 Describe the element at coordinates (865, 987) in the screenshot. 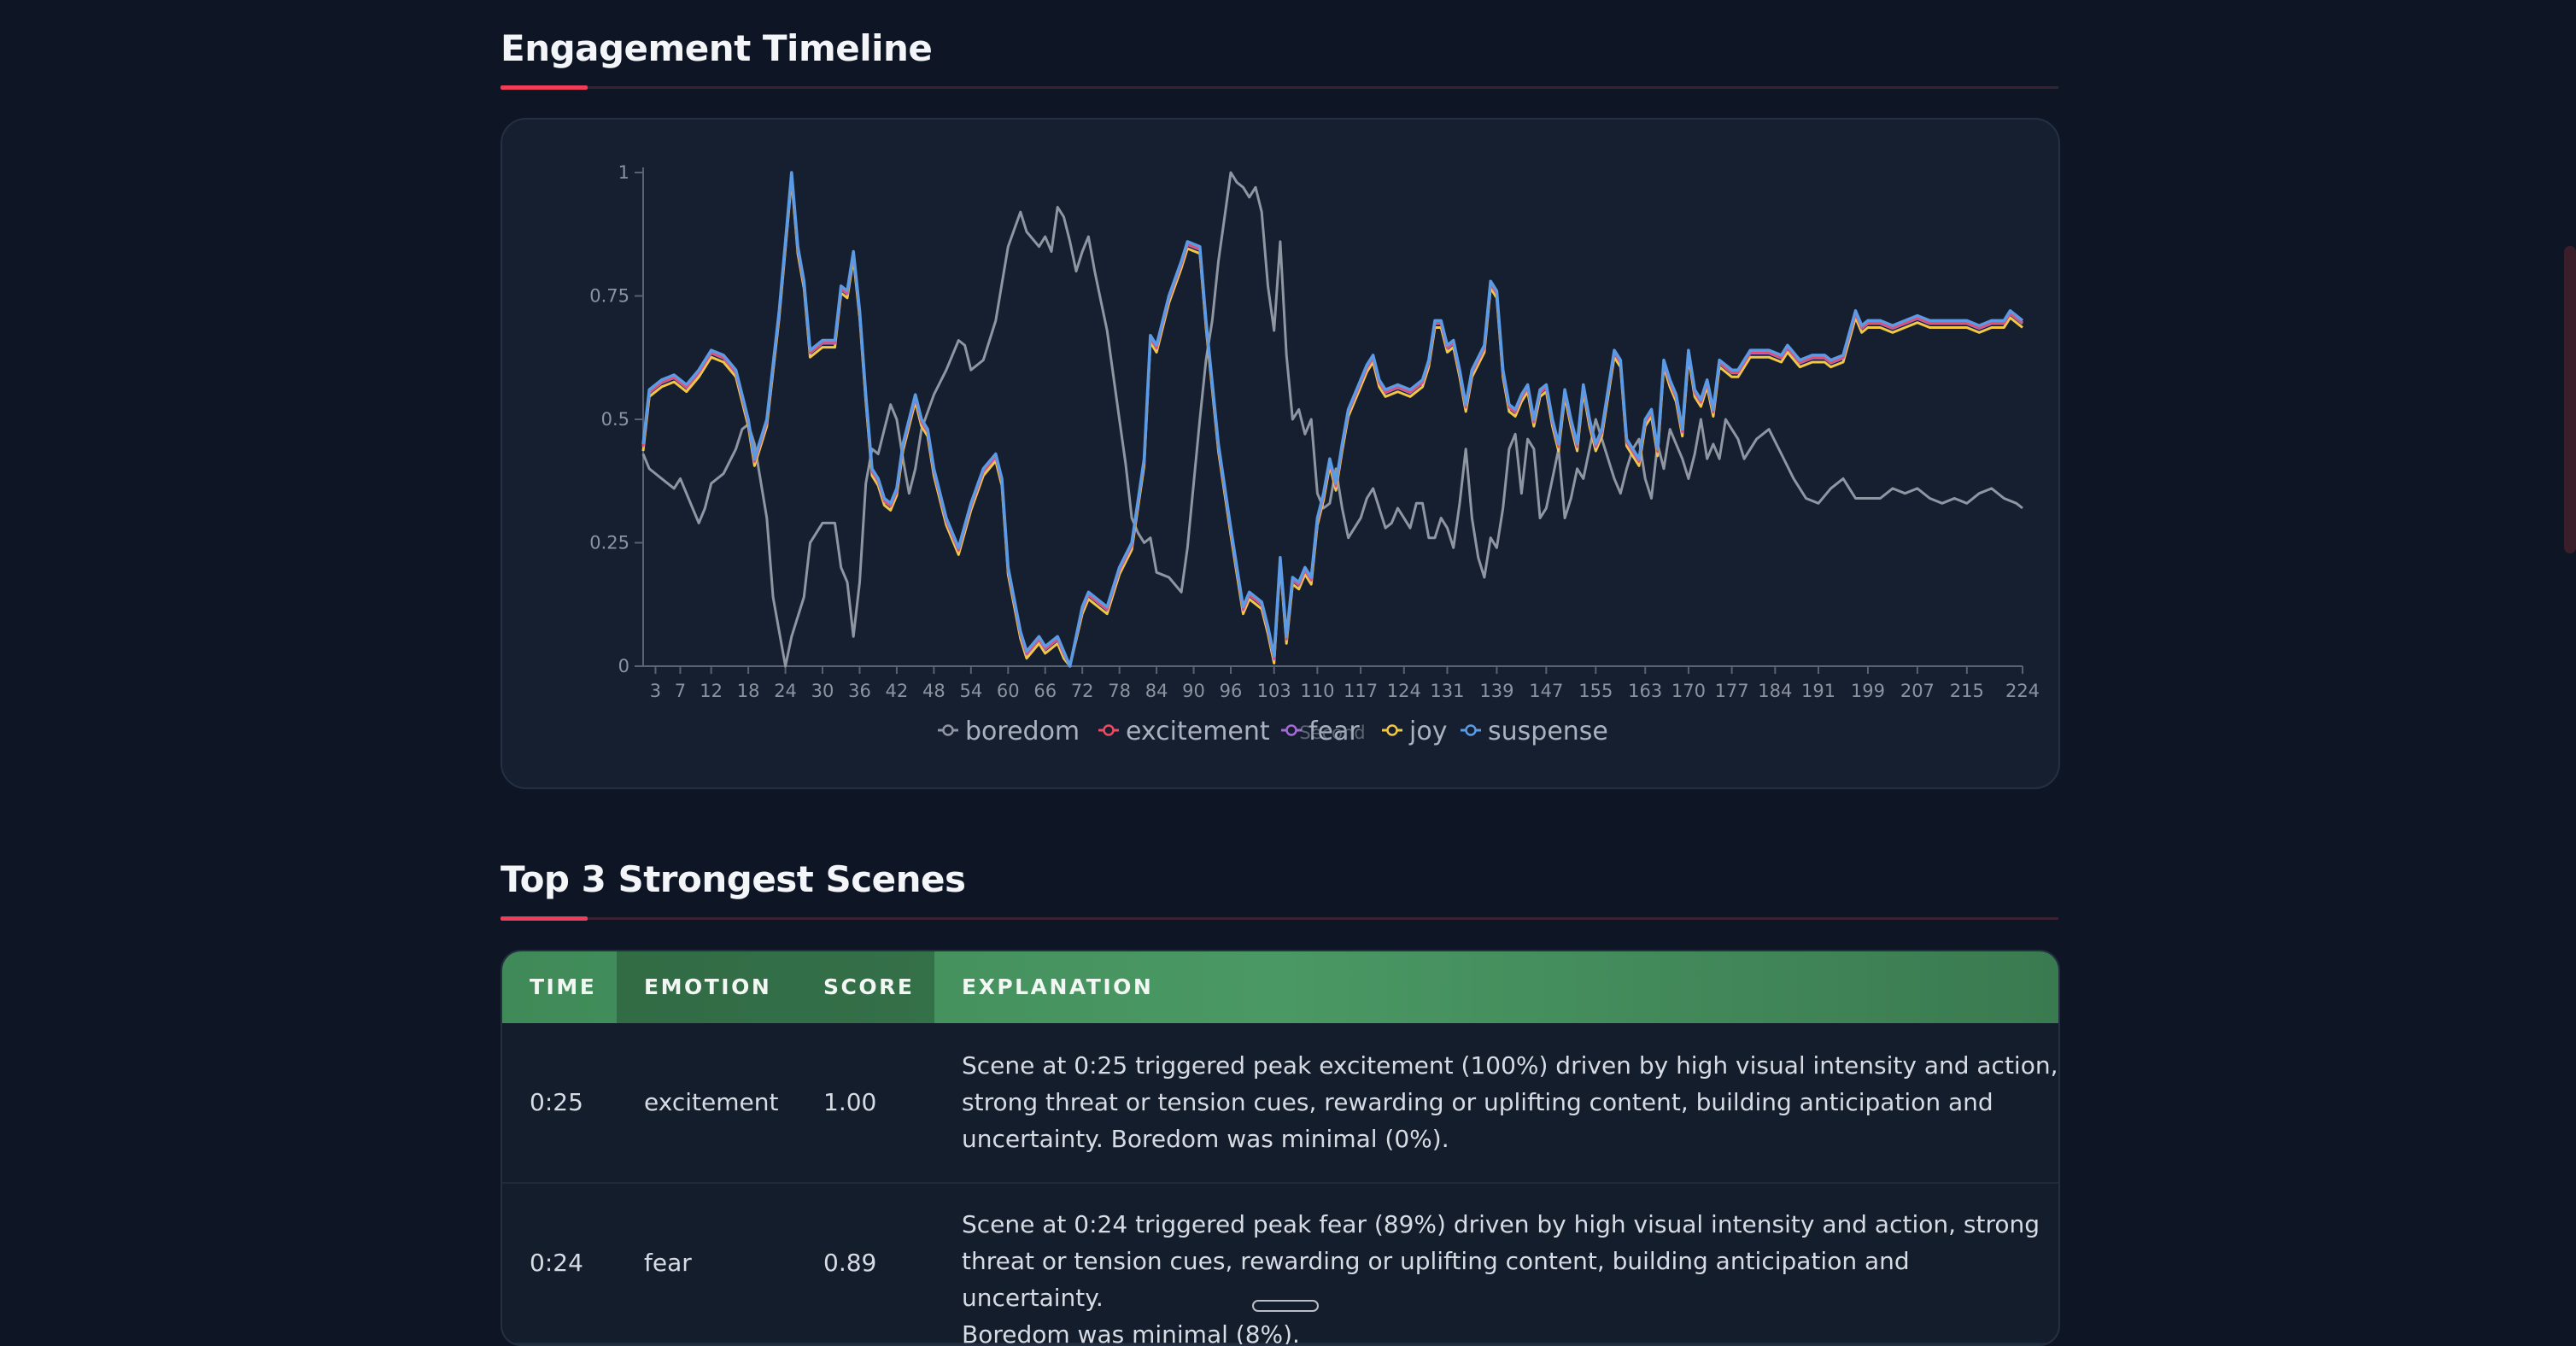

I see `column-header-score: SCORE` at that location.